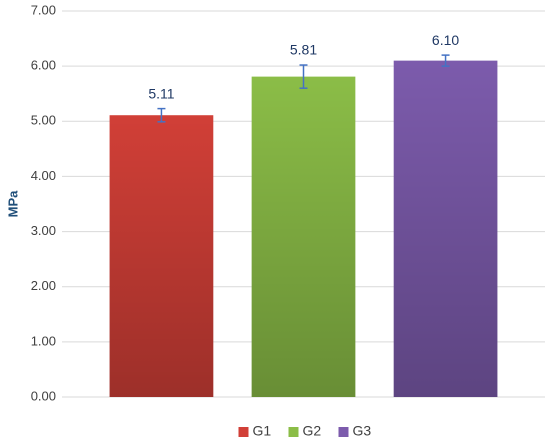 This screenshot has height=443, width=550. What do you see at coordinates (445, 40) in the screenshot?
I see `data-label: 6.10` at bounding box center [445, 40].